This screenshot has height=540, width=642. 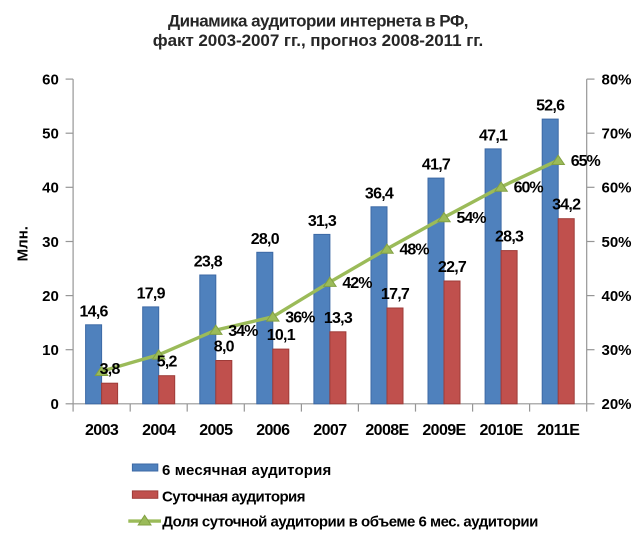 What do you see at coordinates (50, 296) in the screenshot?
I see `svg-text: 20` at bounding box center [50, 296].